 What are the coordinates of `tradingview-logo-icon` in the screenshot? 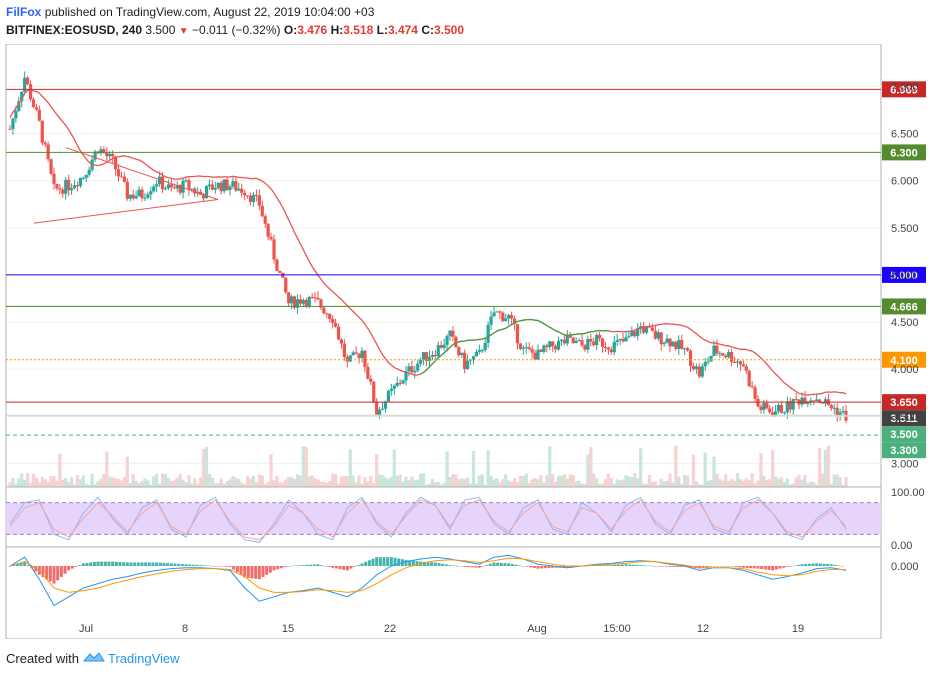 It's located at (95, 658).